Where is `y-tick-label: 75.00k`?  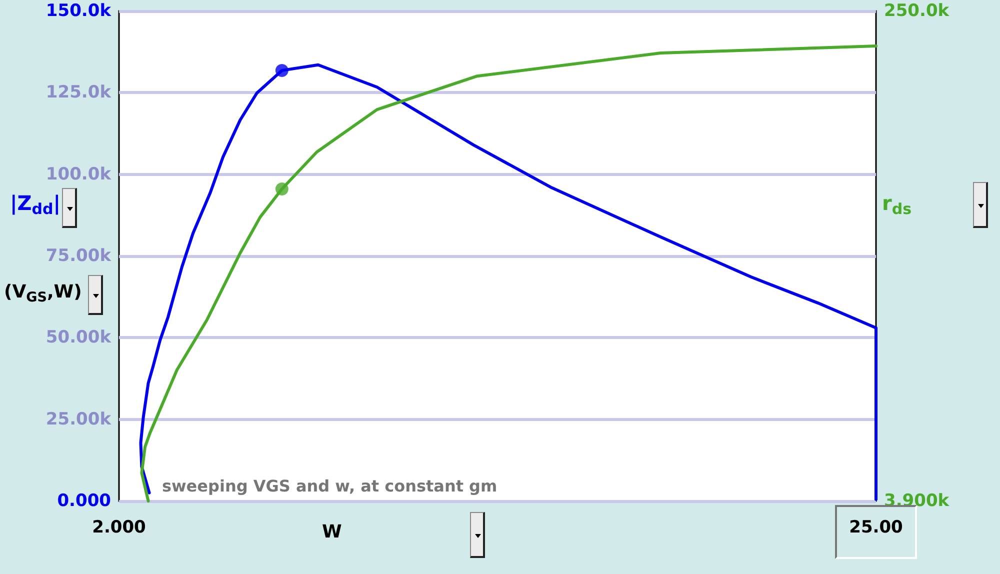
y-tick-label: 75.00k is located at coordinates (79, 256).